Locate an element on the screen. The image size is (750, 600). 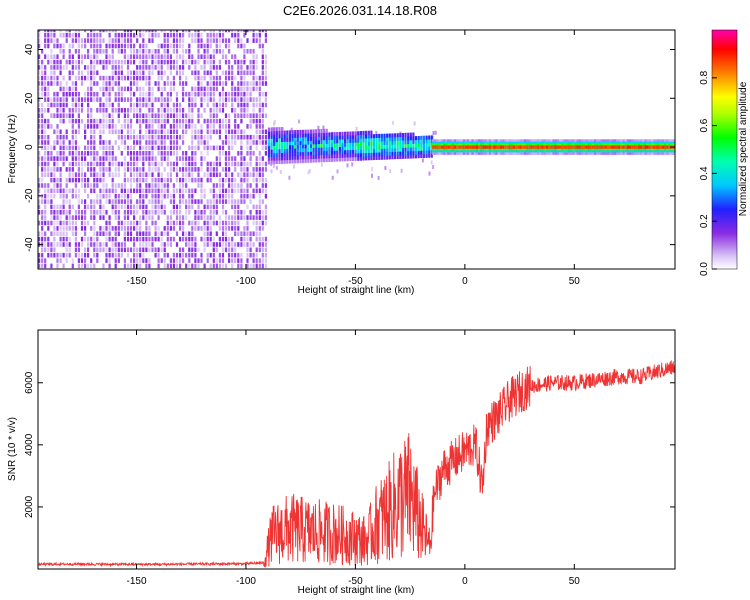
spectrogram-ytick-label: 20 is located at coordinates (29, 98).